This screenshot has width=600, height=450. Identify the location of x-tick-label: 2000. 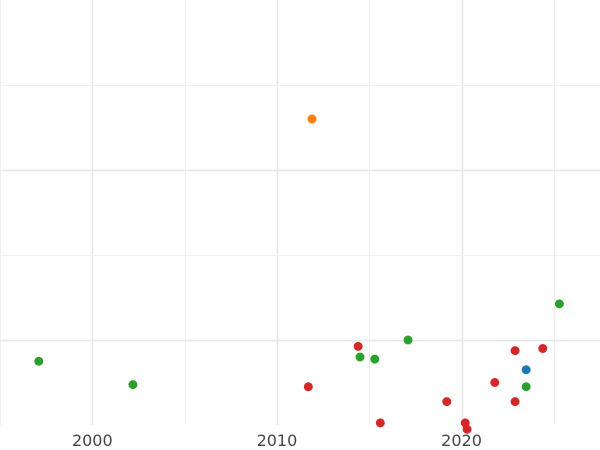
(92, 440).